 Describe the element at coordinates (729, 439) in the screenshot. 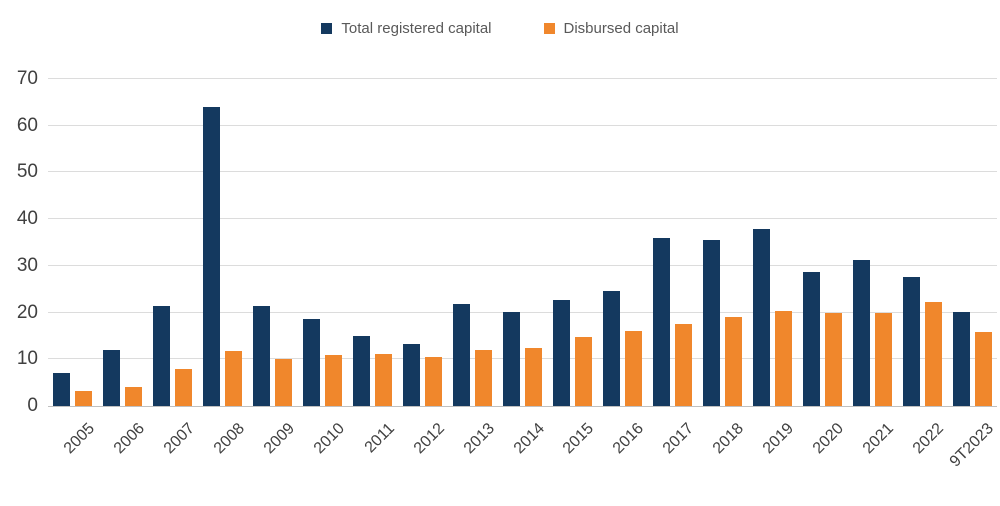

I see `x-tick-label: 2018` at that location.